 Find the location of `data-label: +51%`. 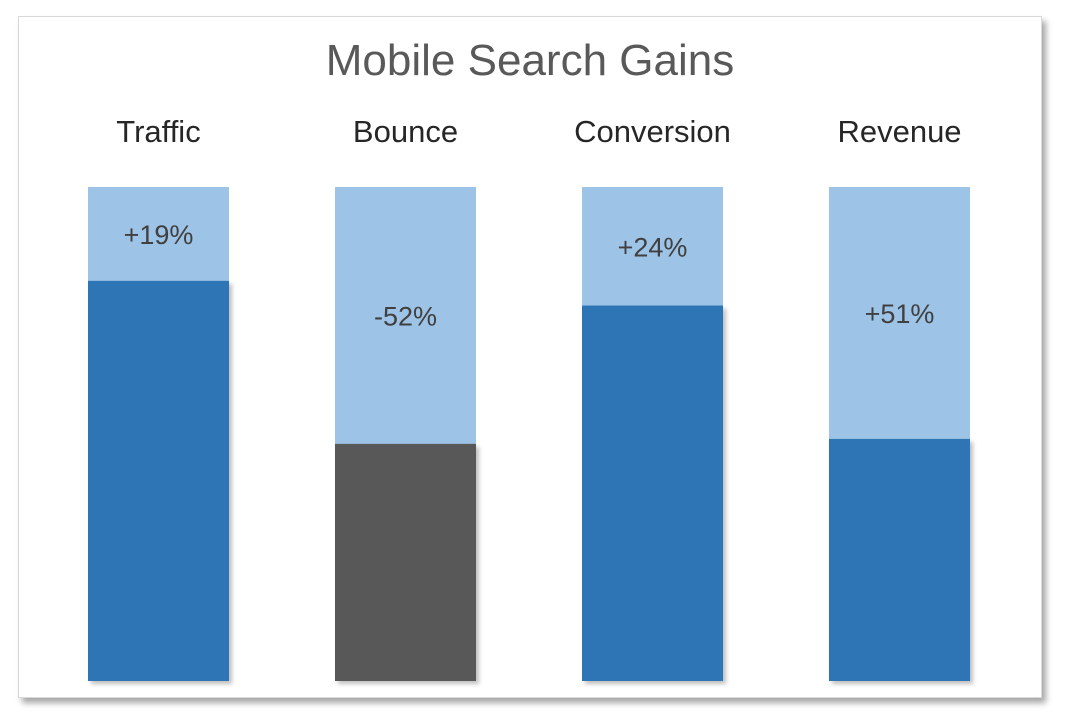

data-label: +51% is located at coordinates (900, 314).